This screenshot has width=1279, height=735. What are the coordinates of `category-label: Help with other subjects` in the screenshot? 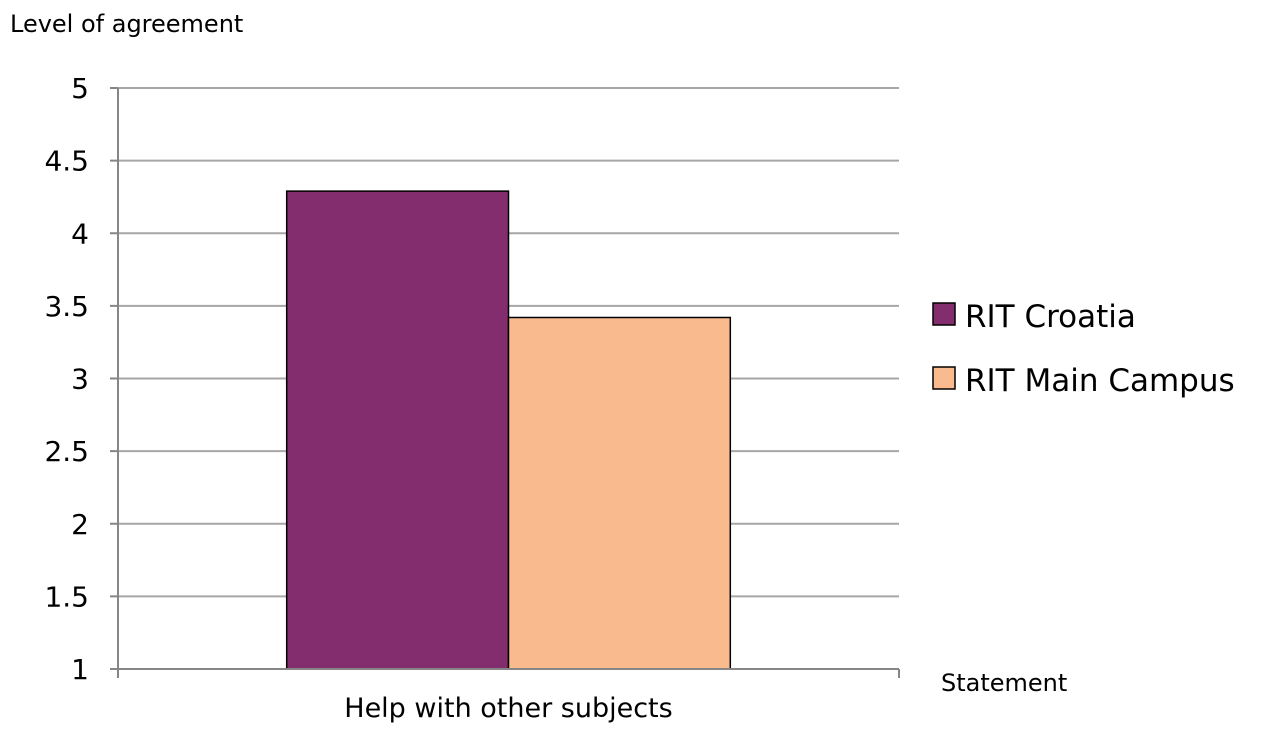 It's located at (508, 708).